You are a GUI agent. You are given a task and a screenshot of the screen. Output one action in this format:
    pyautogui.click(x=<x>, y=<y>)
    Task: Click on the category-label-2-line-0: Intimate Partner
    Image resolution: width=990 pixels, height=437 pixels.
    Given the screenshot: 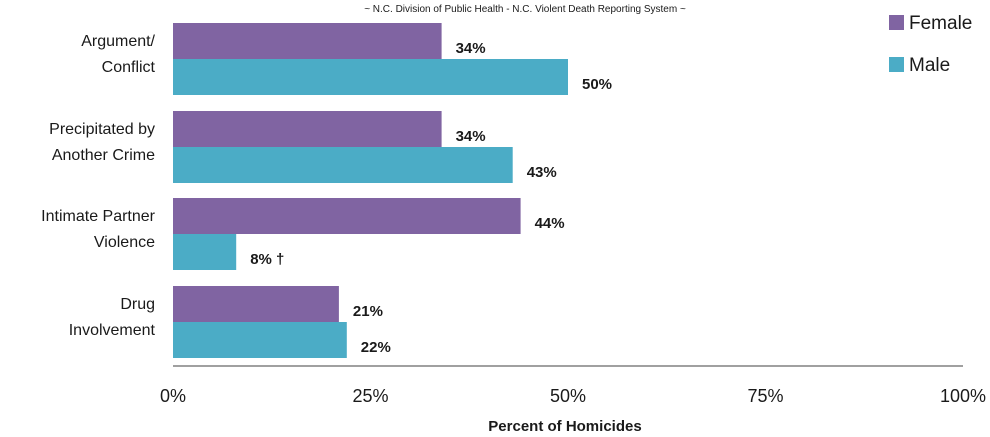 What is the action you would take?
    pyautogui.click(x=98, y=216)
    